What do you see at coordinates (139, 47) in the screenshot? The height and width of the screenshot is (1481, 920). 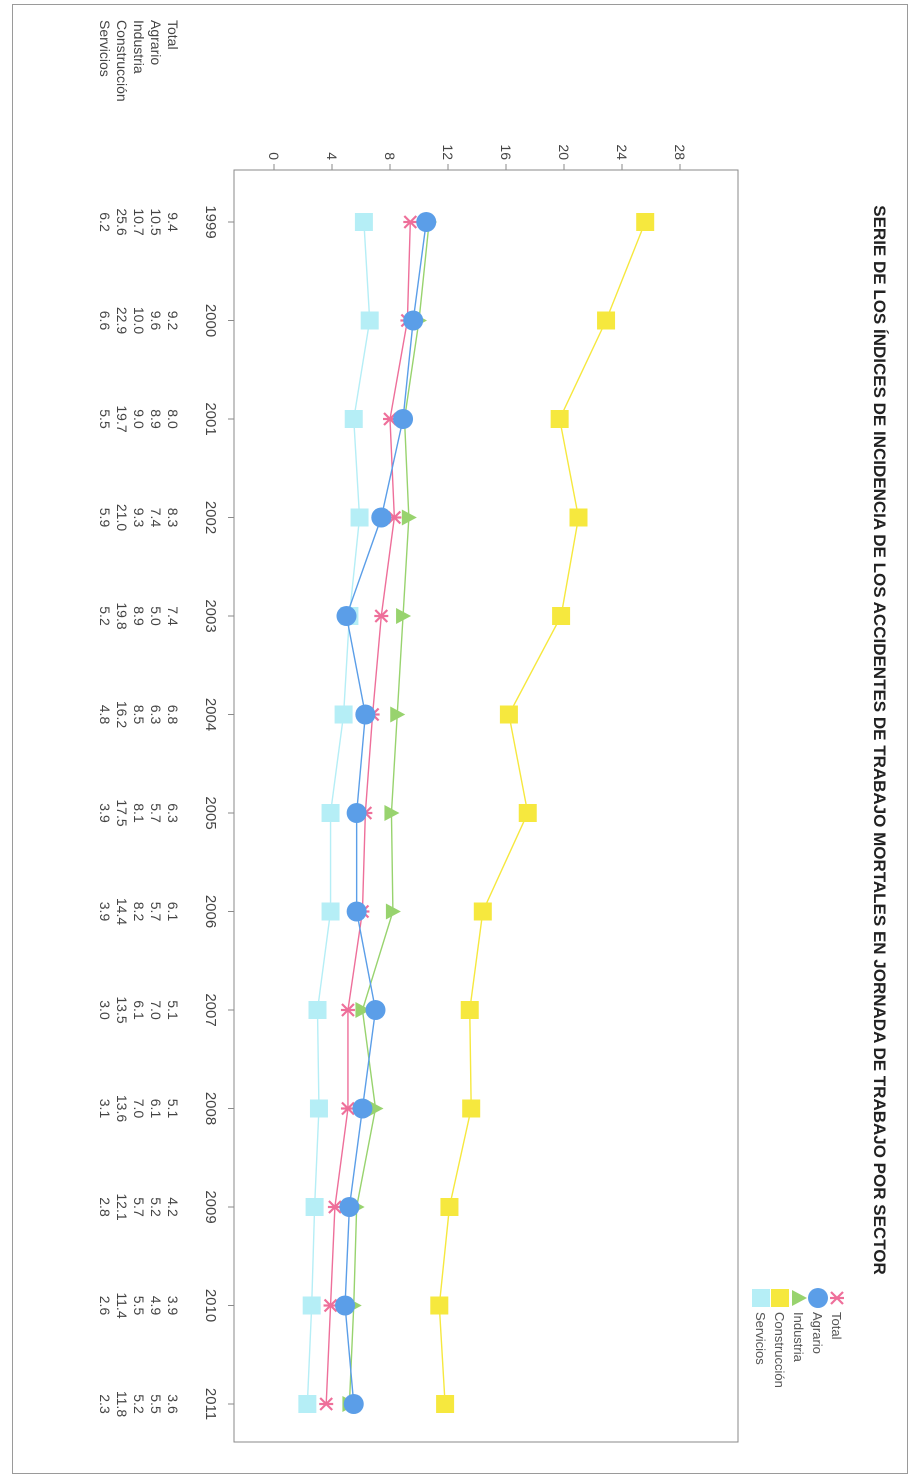 I see `table-row-label: Industria` at bounding box center [139, 47].